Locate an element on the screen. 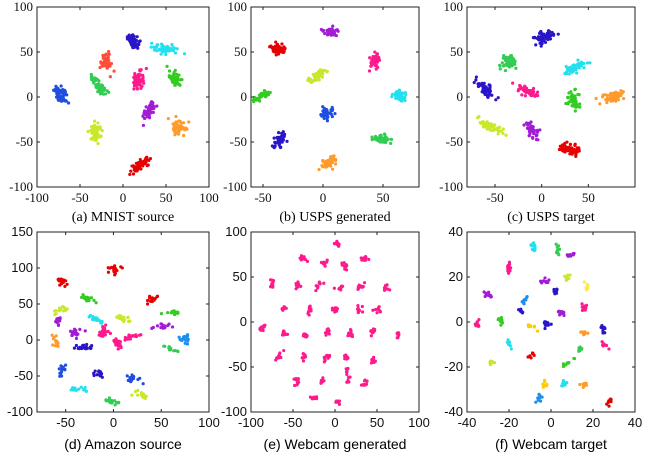  y-tick-label: 150 is located at coordinates (22, 231).